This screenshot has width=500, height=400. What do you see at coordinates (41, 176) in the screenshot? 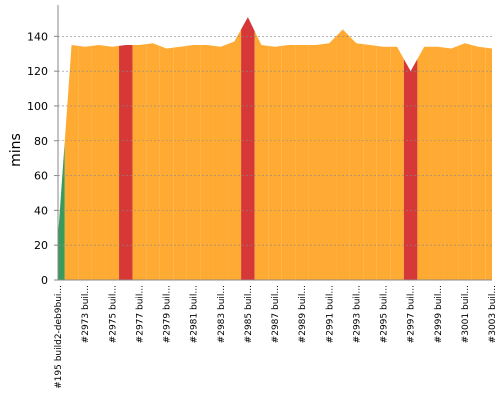
I see `y-tick-label: 60` at bounding box center [41, 176].